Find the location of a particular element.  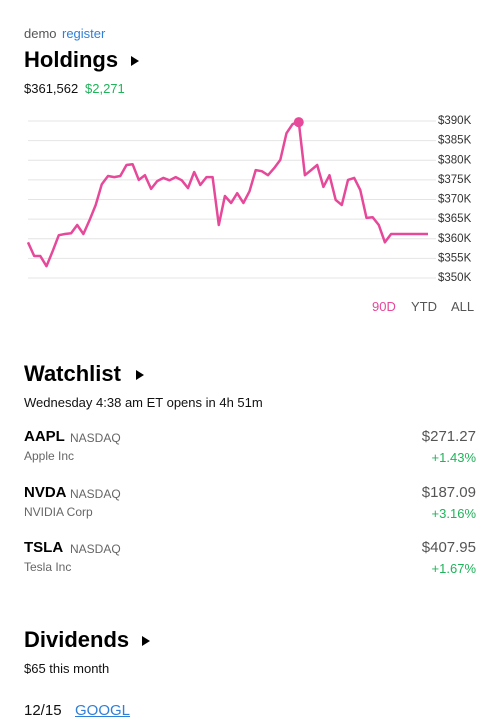

stock-change: +3.16% is located at coordinates (453, 513).